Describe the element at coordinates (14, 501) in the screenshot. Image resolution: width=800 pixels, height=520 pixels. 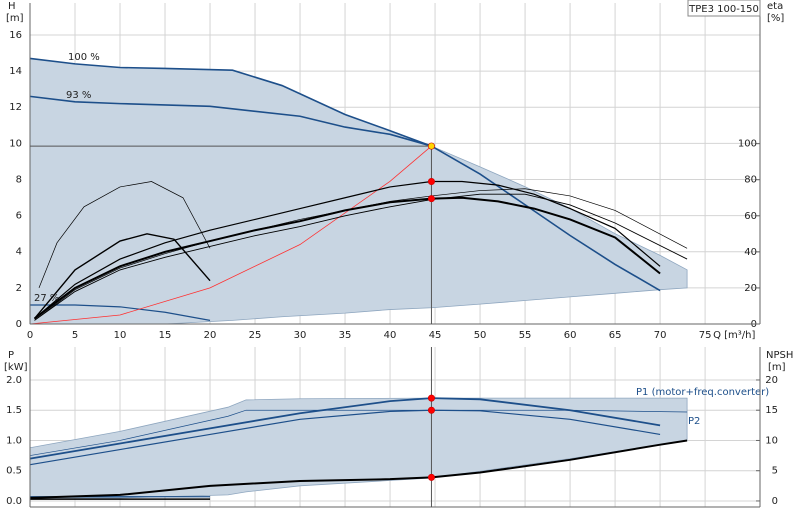
I see `y-tick-label: 0.0` at that location.